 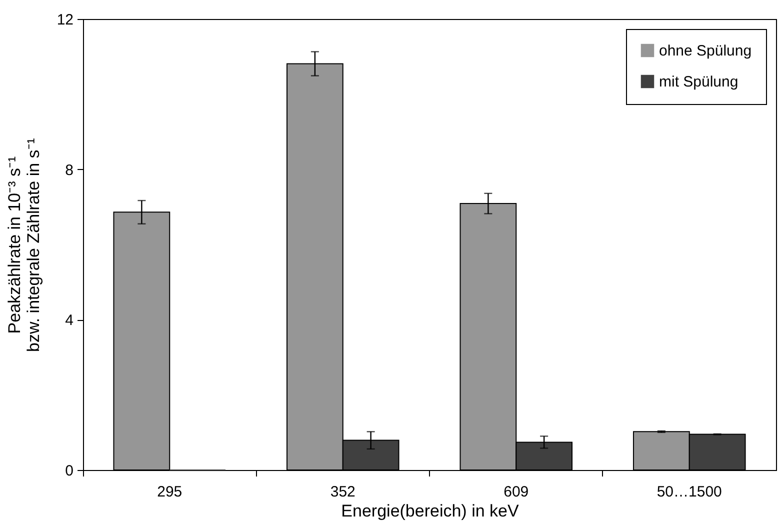 I want to click on x-tick-label: 609, so click(x=516, y=492).